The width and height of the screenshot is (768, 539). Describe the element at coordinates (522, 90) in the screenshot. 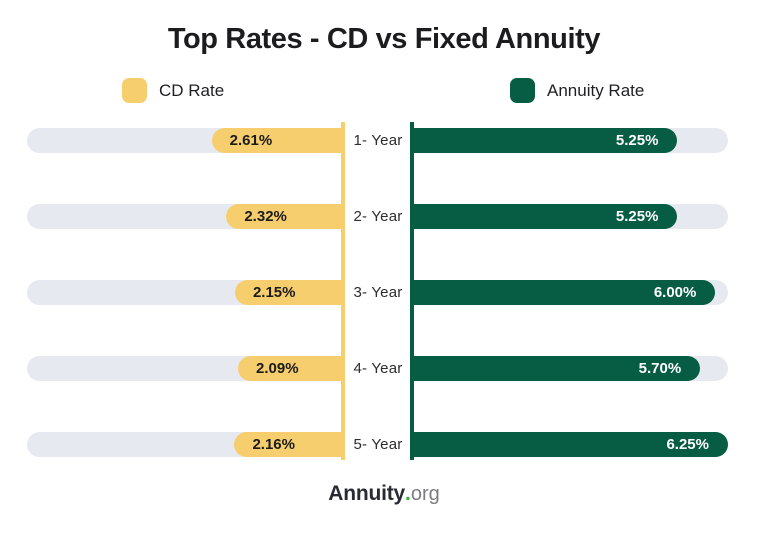

I see `annuity-rate-swatch-icon` at that location.